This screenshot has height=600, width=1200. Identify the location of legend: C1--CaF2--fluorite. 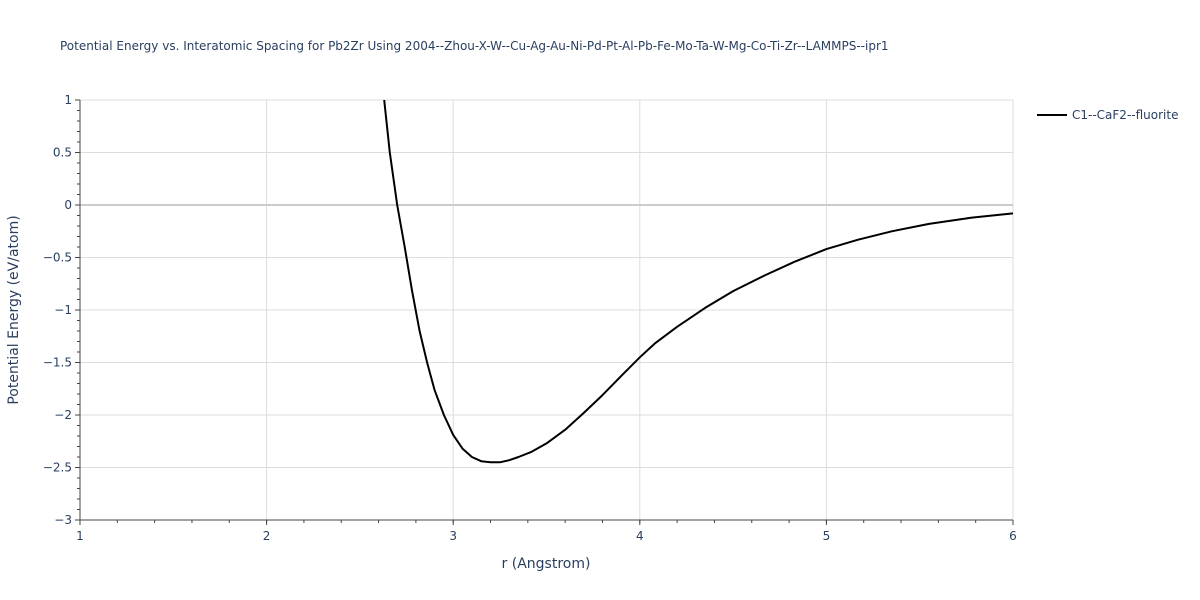
(1107, 115).